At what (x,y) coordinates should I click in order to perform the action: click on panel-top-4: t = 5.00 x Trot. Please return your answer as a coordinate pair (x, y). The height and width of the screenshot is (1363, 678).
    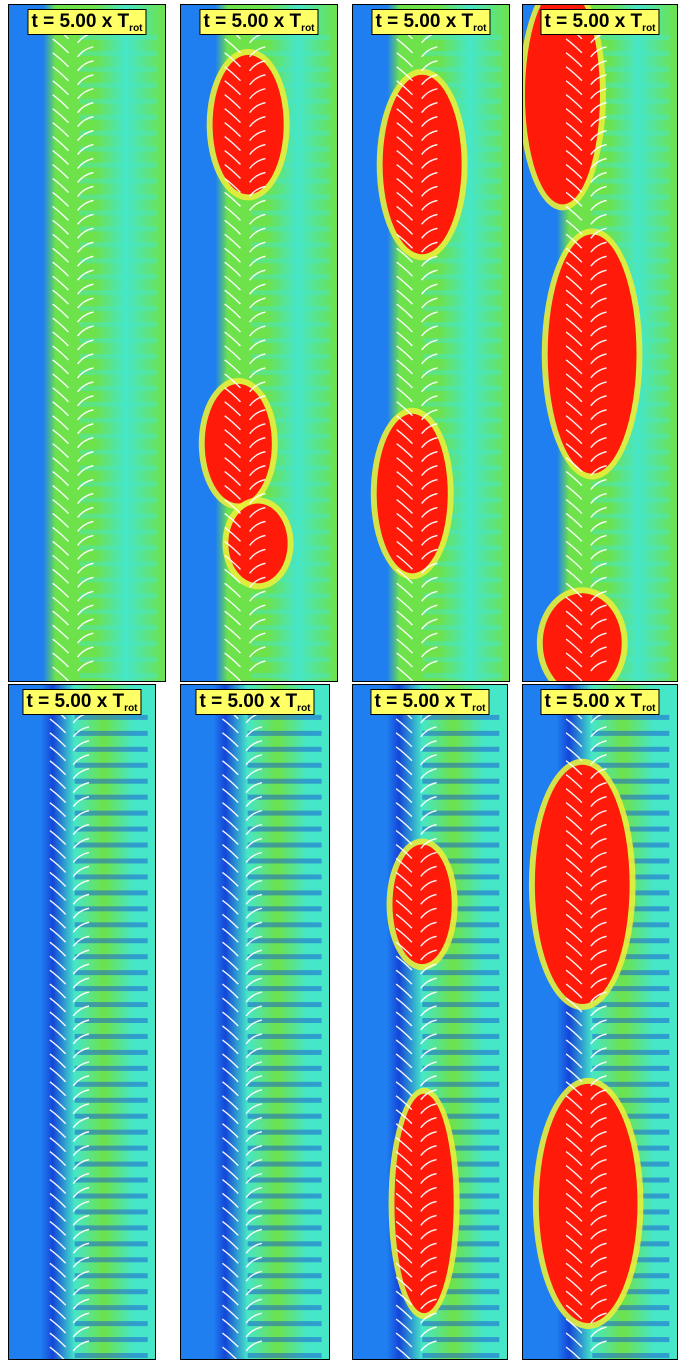
    Looking at the image, I should click on (600, 343).